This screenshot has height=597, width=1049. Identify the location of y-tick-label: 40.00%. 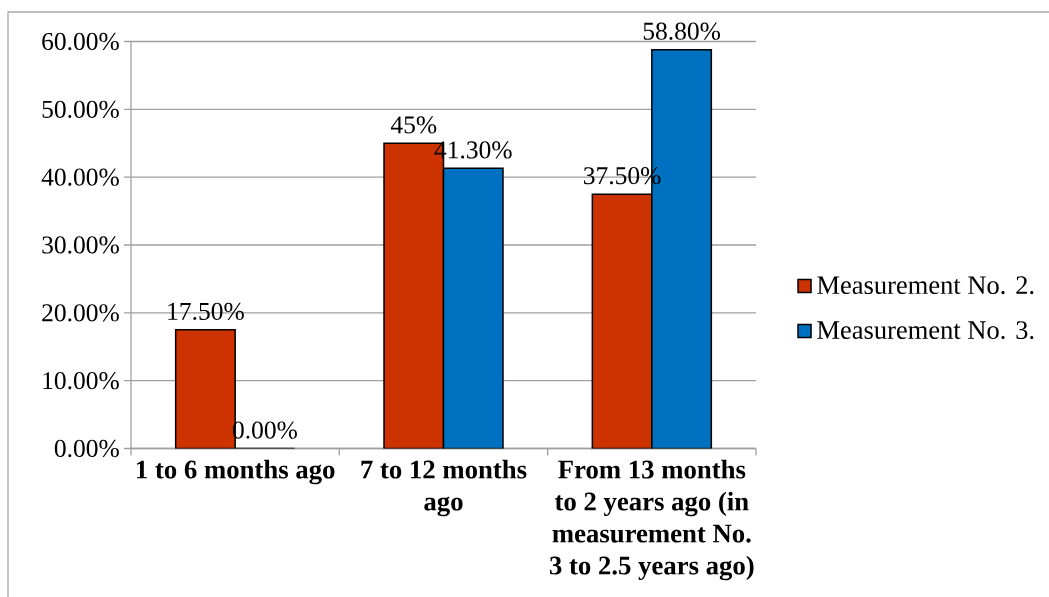
(80, 177).